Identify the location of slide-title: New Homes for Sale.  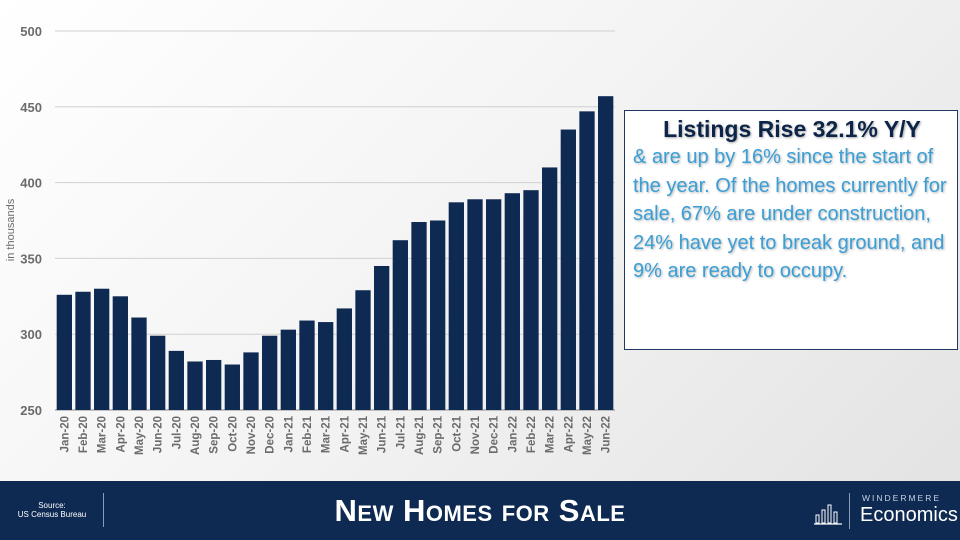
(480, 510).